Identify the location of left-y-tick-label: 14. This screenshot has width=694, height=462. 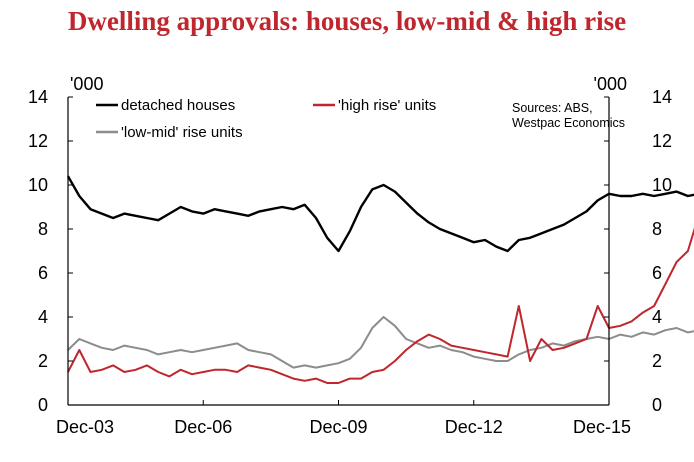
(38, 97).